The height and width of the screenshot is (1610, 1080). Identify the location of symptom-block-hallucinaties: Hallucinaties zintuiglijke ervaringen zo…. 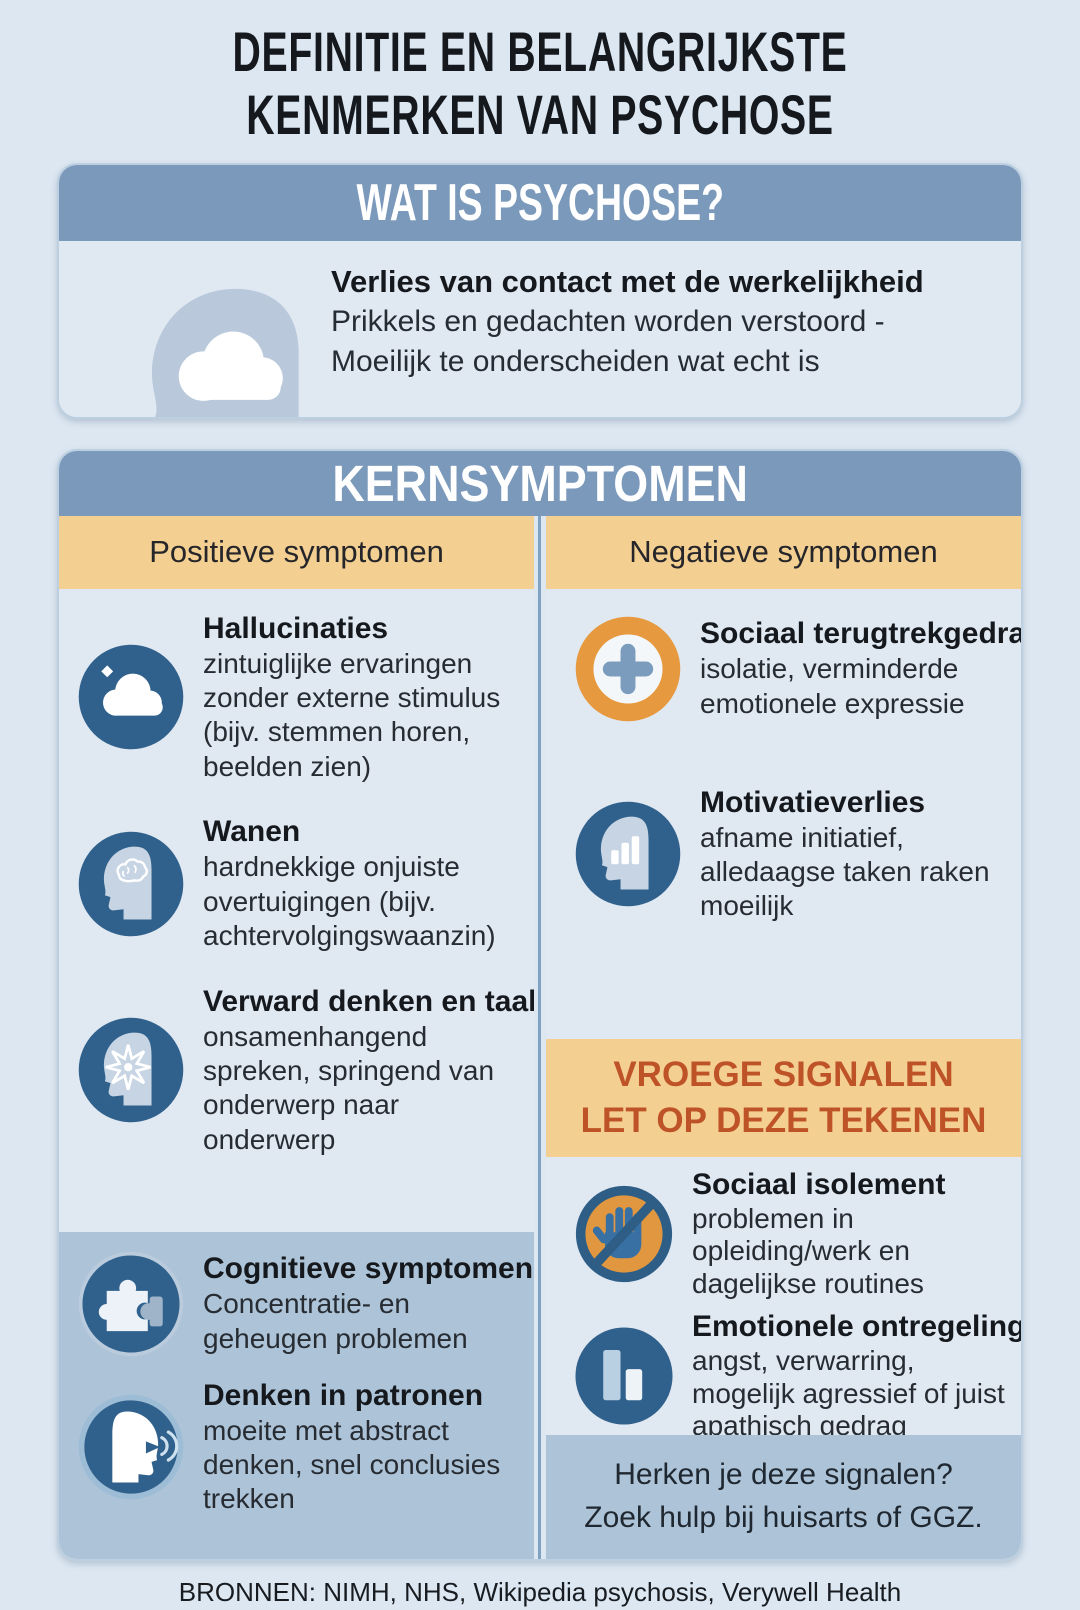
(304, 698).